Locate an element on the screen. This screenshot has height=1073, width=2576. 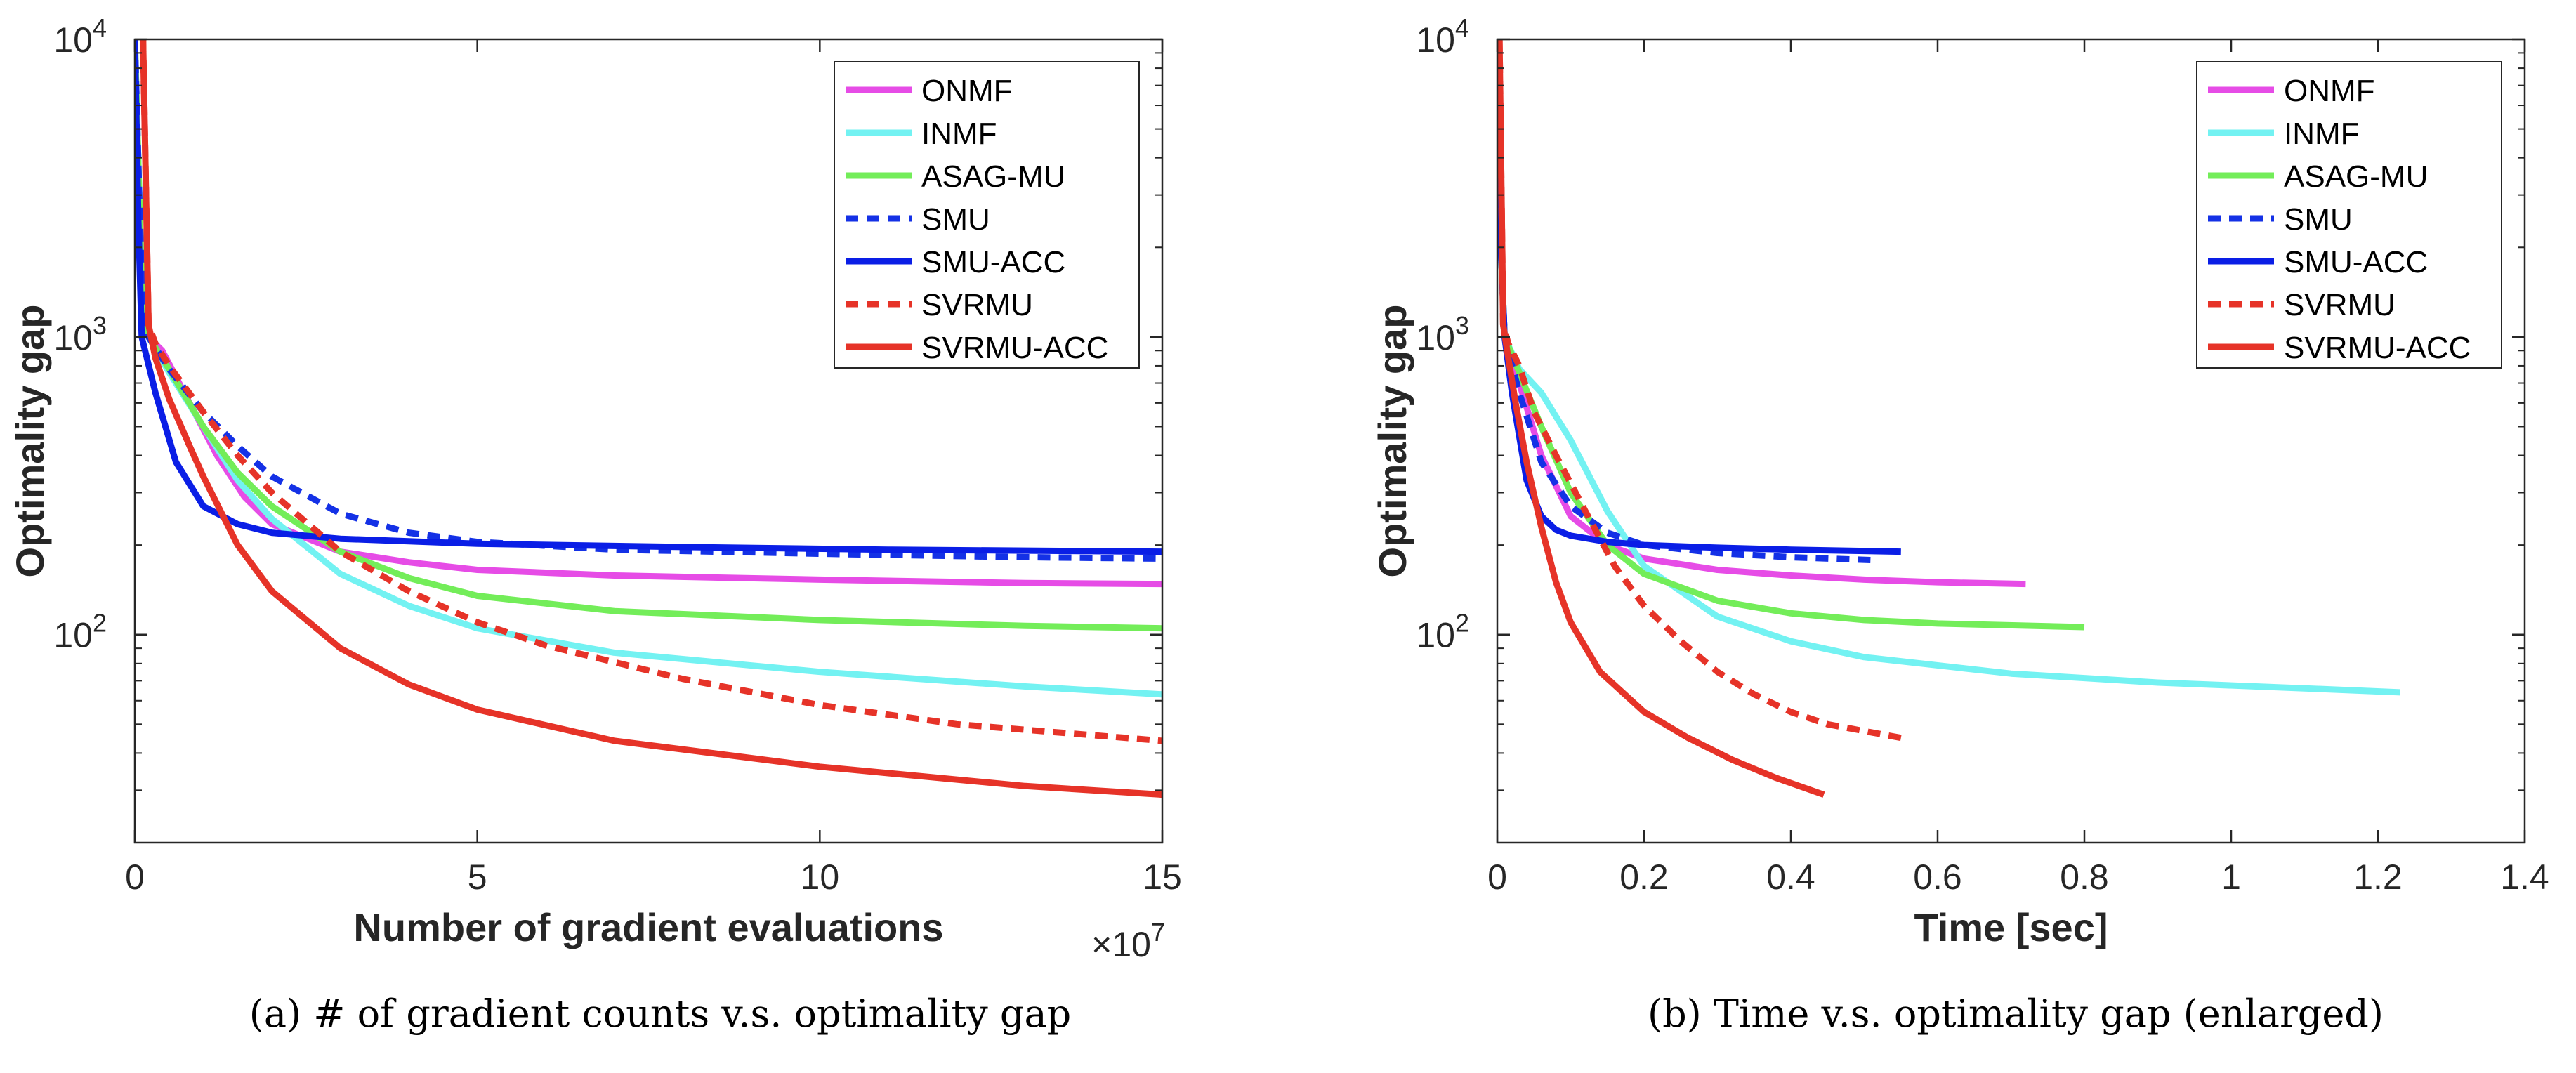
series-line-svrmu-acc is located at coordinates (1661, 418).